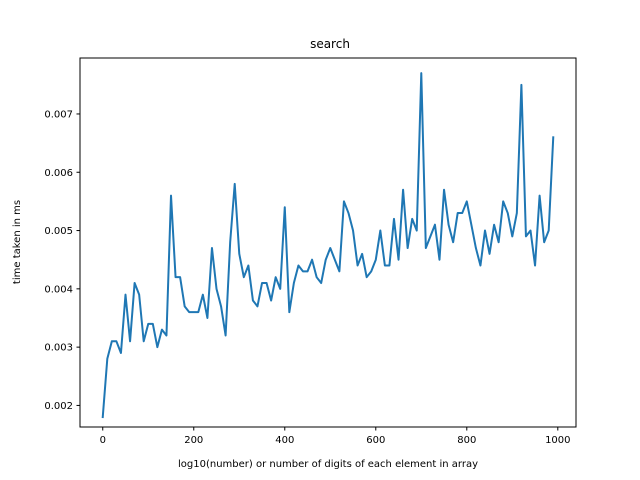 This screenshot has width=640, height=480. I want to click on y-tick-label: 0.006, so click(58, 173).